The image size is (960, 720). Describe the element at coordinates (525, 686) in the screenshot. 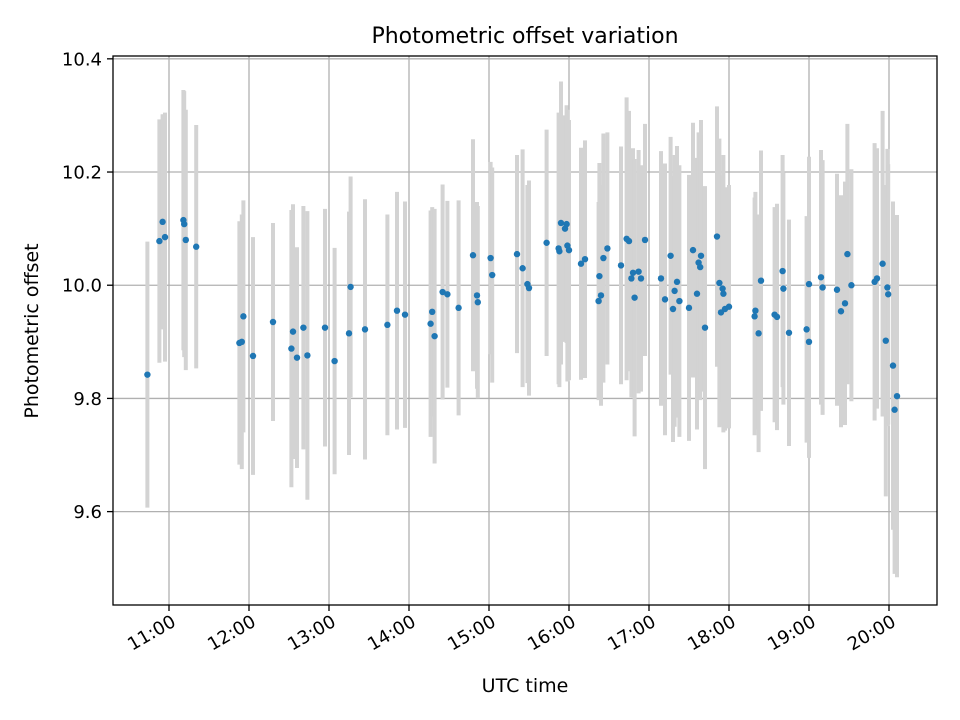

I see `x-axis-label: UTC time` at that location.